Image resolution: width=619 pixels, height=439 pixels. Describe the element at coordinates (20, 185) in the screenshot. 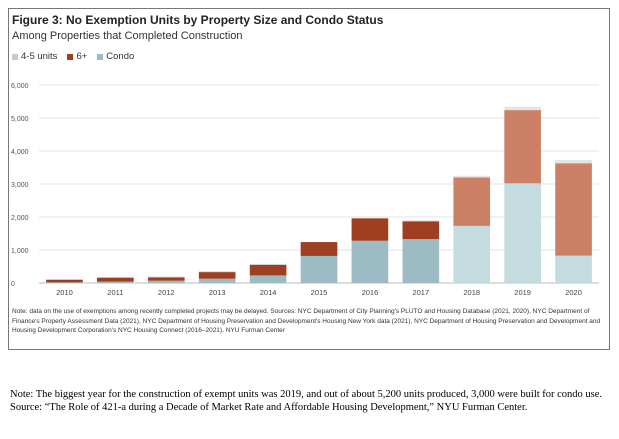

I see `y-tick-label: 3,000` at that location.